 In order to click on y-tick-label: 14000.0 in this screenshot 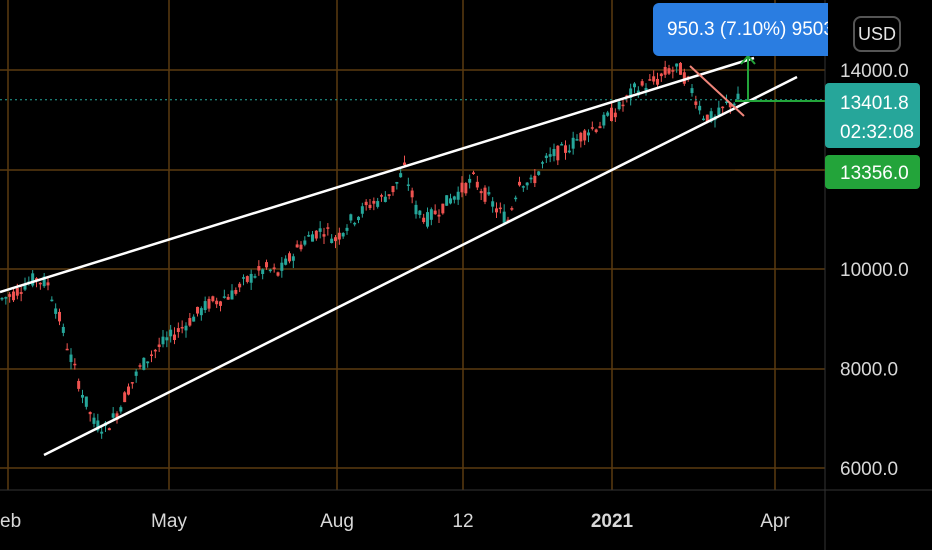, I will do `click(874, 71)`.